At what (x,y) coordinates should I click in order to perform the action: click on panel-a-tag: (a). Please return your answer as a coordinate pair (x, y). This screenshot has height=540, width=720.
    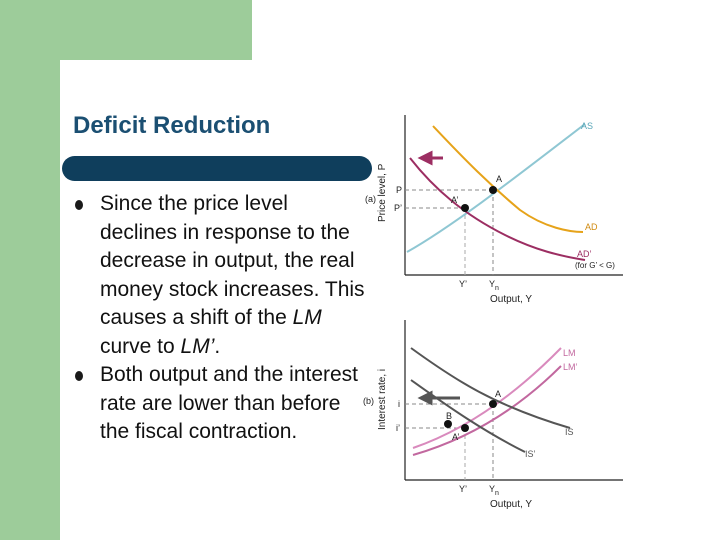
    Looking at the image, I should click on (370, 199).